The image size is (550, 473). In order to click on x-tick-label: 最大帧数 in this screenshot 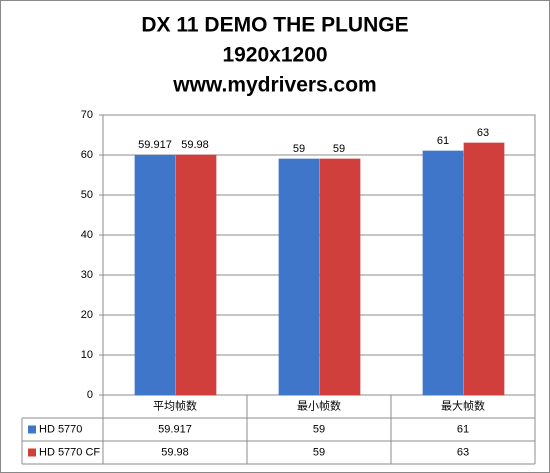, I will do `click(463, 405)`.